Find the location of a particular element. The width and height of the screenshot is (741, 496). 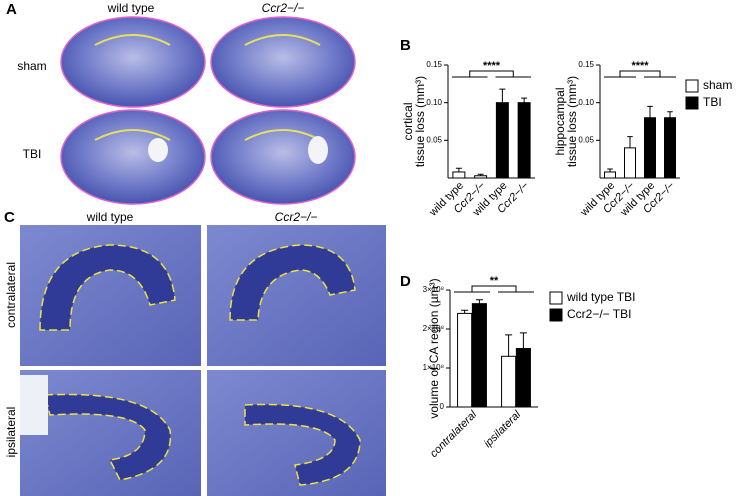

row-label: contralateral is located at coordinates (11, 295).